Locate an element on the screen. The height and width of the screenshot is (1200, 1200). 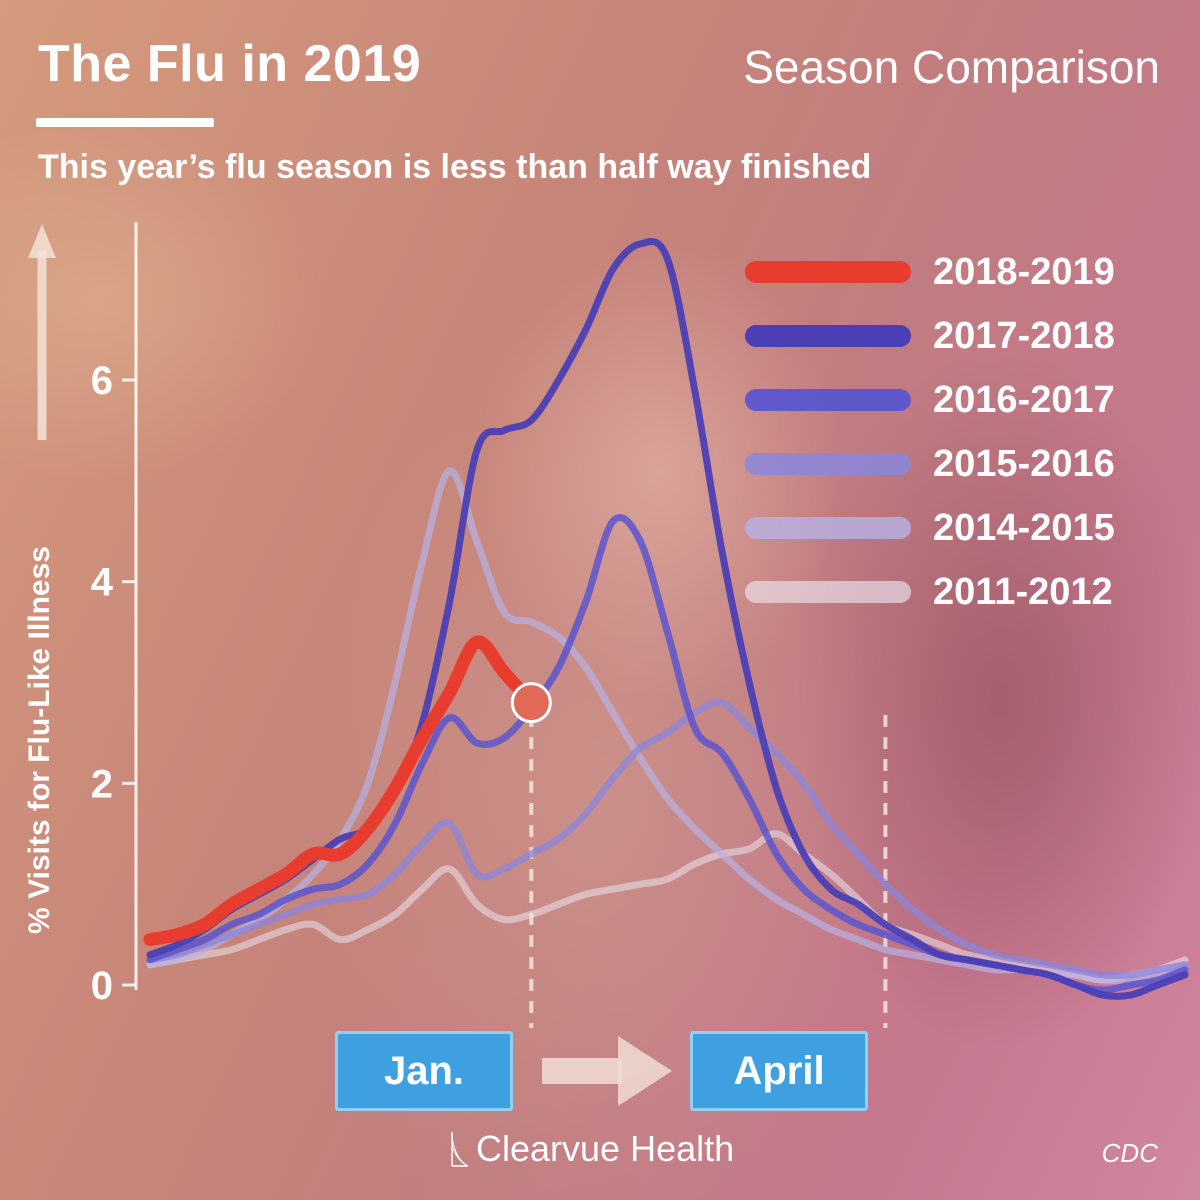
legend-item: 2011-2012 is located at coordinates (955, 592).